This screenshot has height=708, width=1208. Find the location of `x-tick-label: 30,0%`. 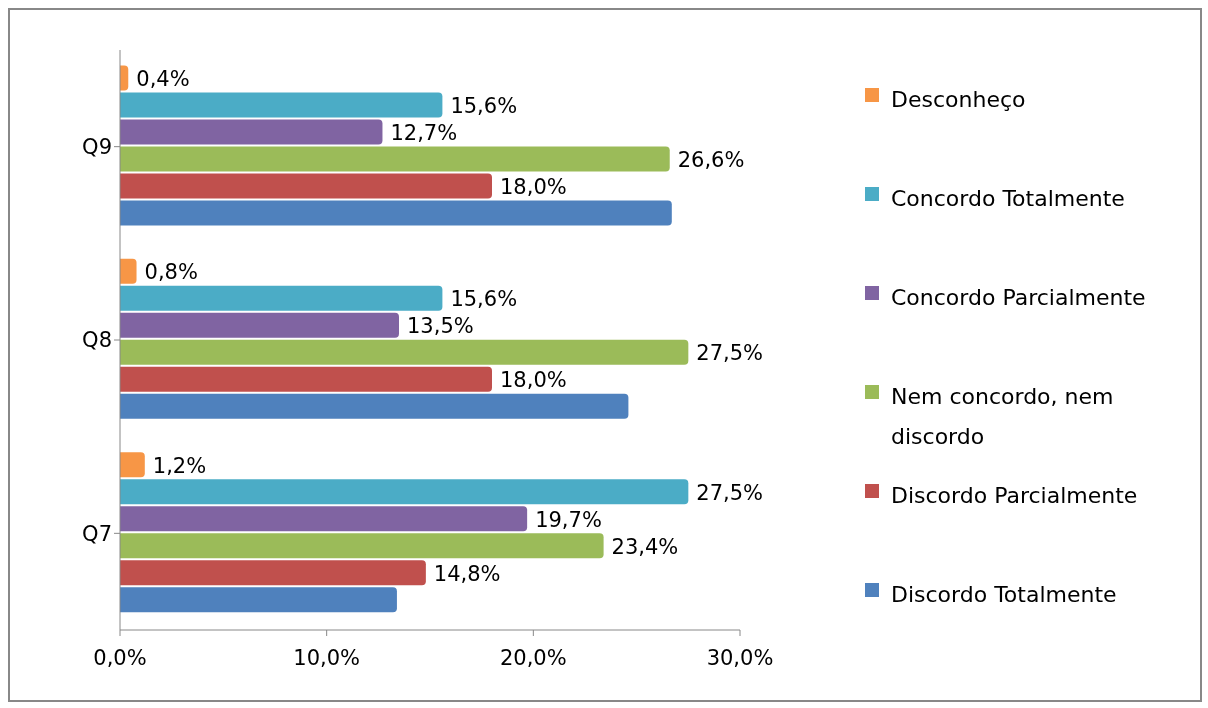

x-tick-label: 30,0% is located at coordinates (740, 657).